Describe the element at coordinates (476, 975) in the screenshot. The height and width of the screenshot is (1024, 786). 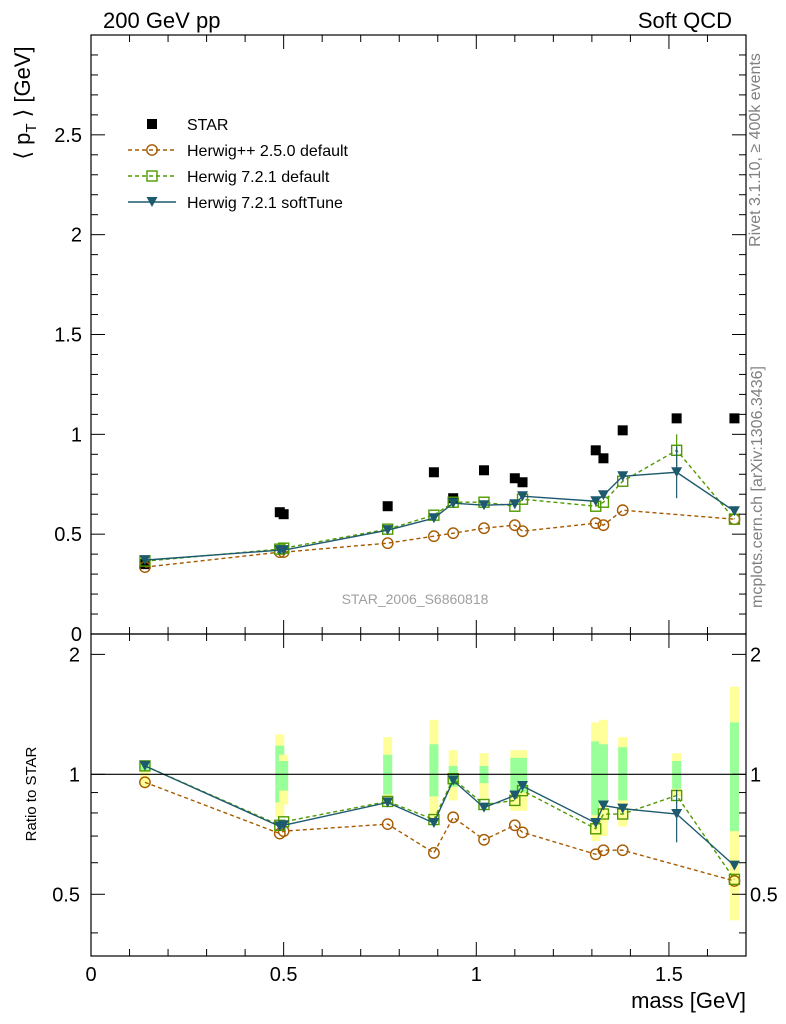
I see `x-tick-label: 1` at that location.